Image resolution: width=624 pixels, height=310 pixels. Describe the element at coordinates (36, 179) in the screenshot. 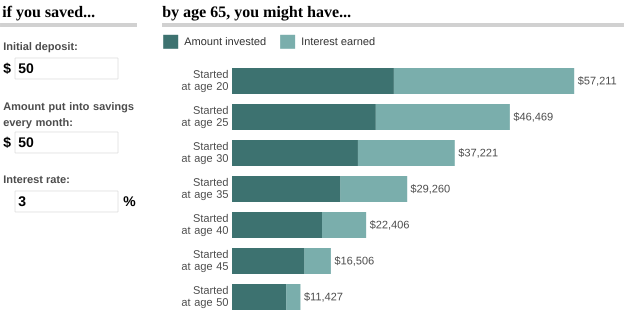

I see `text: Interest rate:` at that location.